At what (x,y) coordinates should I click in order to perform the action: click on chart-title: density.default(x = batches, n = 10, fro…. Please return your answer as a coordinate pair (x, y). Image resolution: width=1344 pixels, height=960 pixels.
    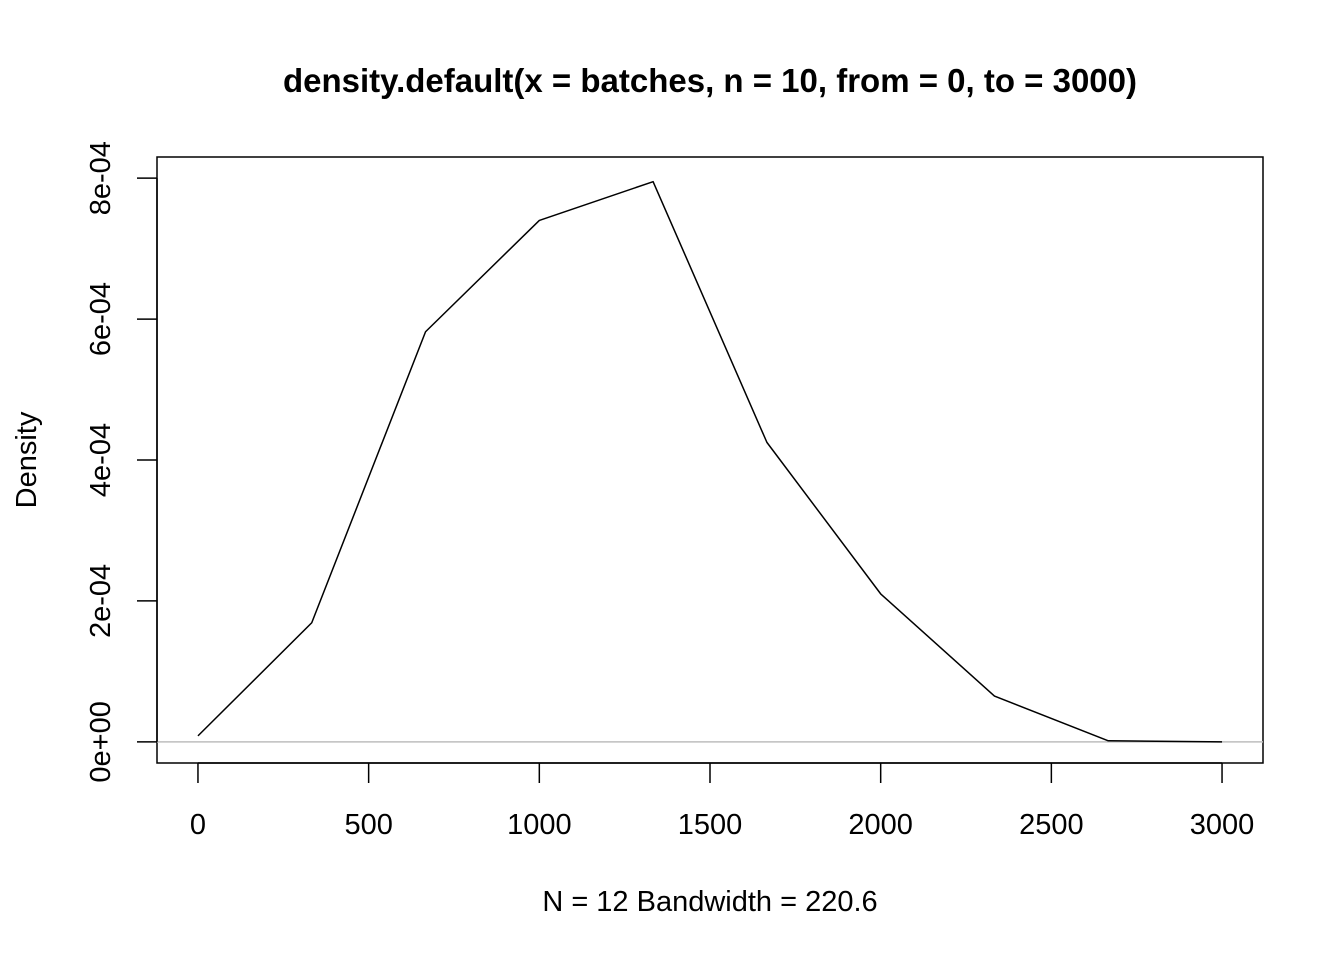
    Looking at the image, I should click on (710, 80).